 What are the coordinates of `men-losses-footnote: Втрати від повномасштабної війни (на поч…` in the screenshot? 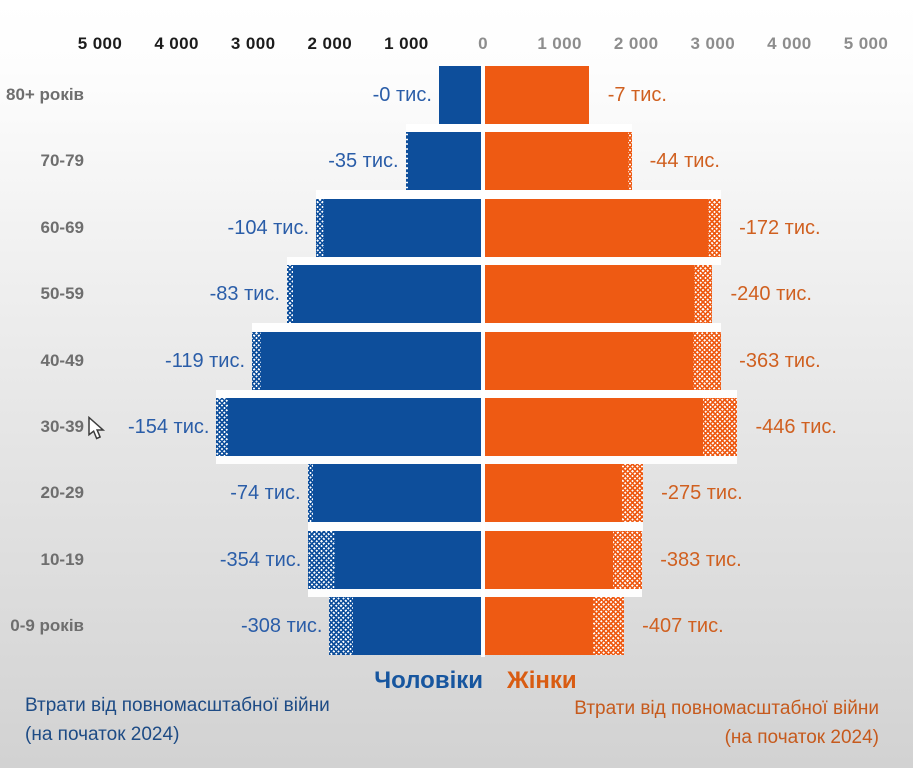 It's located at (177, 720).